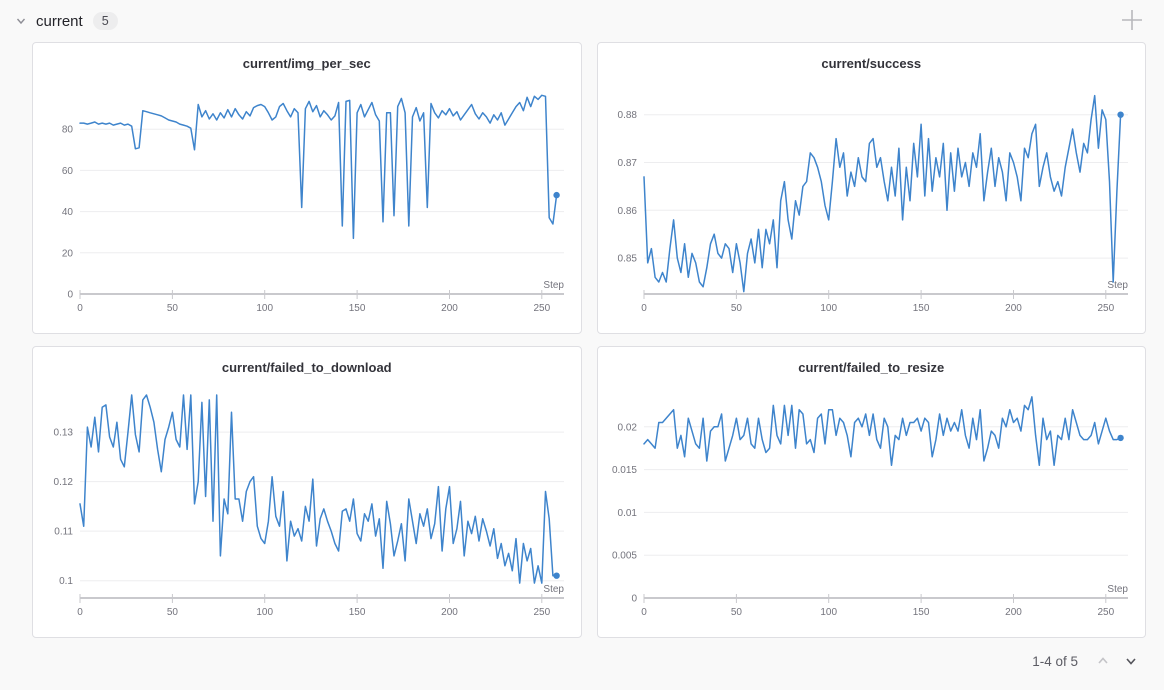 The width and height of the screenshot is (1164, 690). What do you see at coordinates (68, 253) in the screenshot?
I see `svg-text: 20` at bounding box center [68, 253].